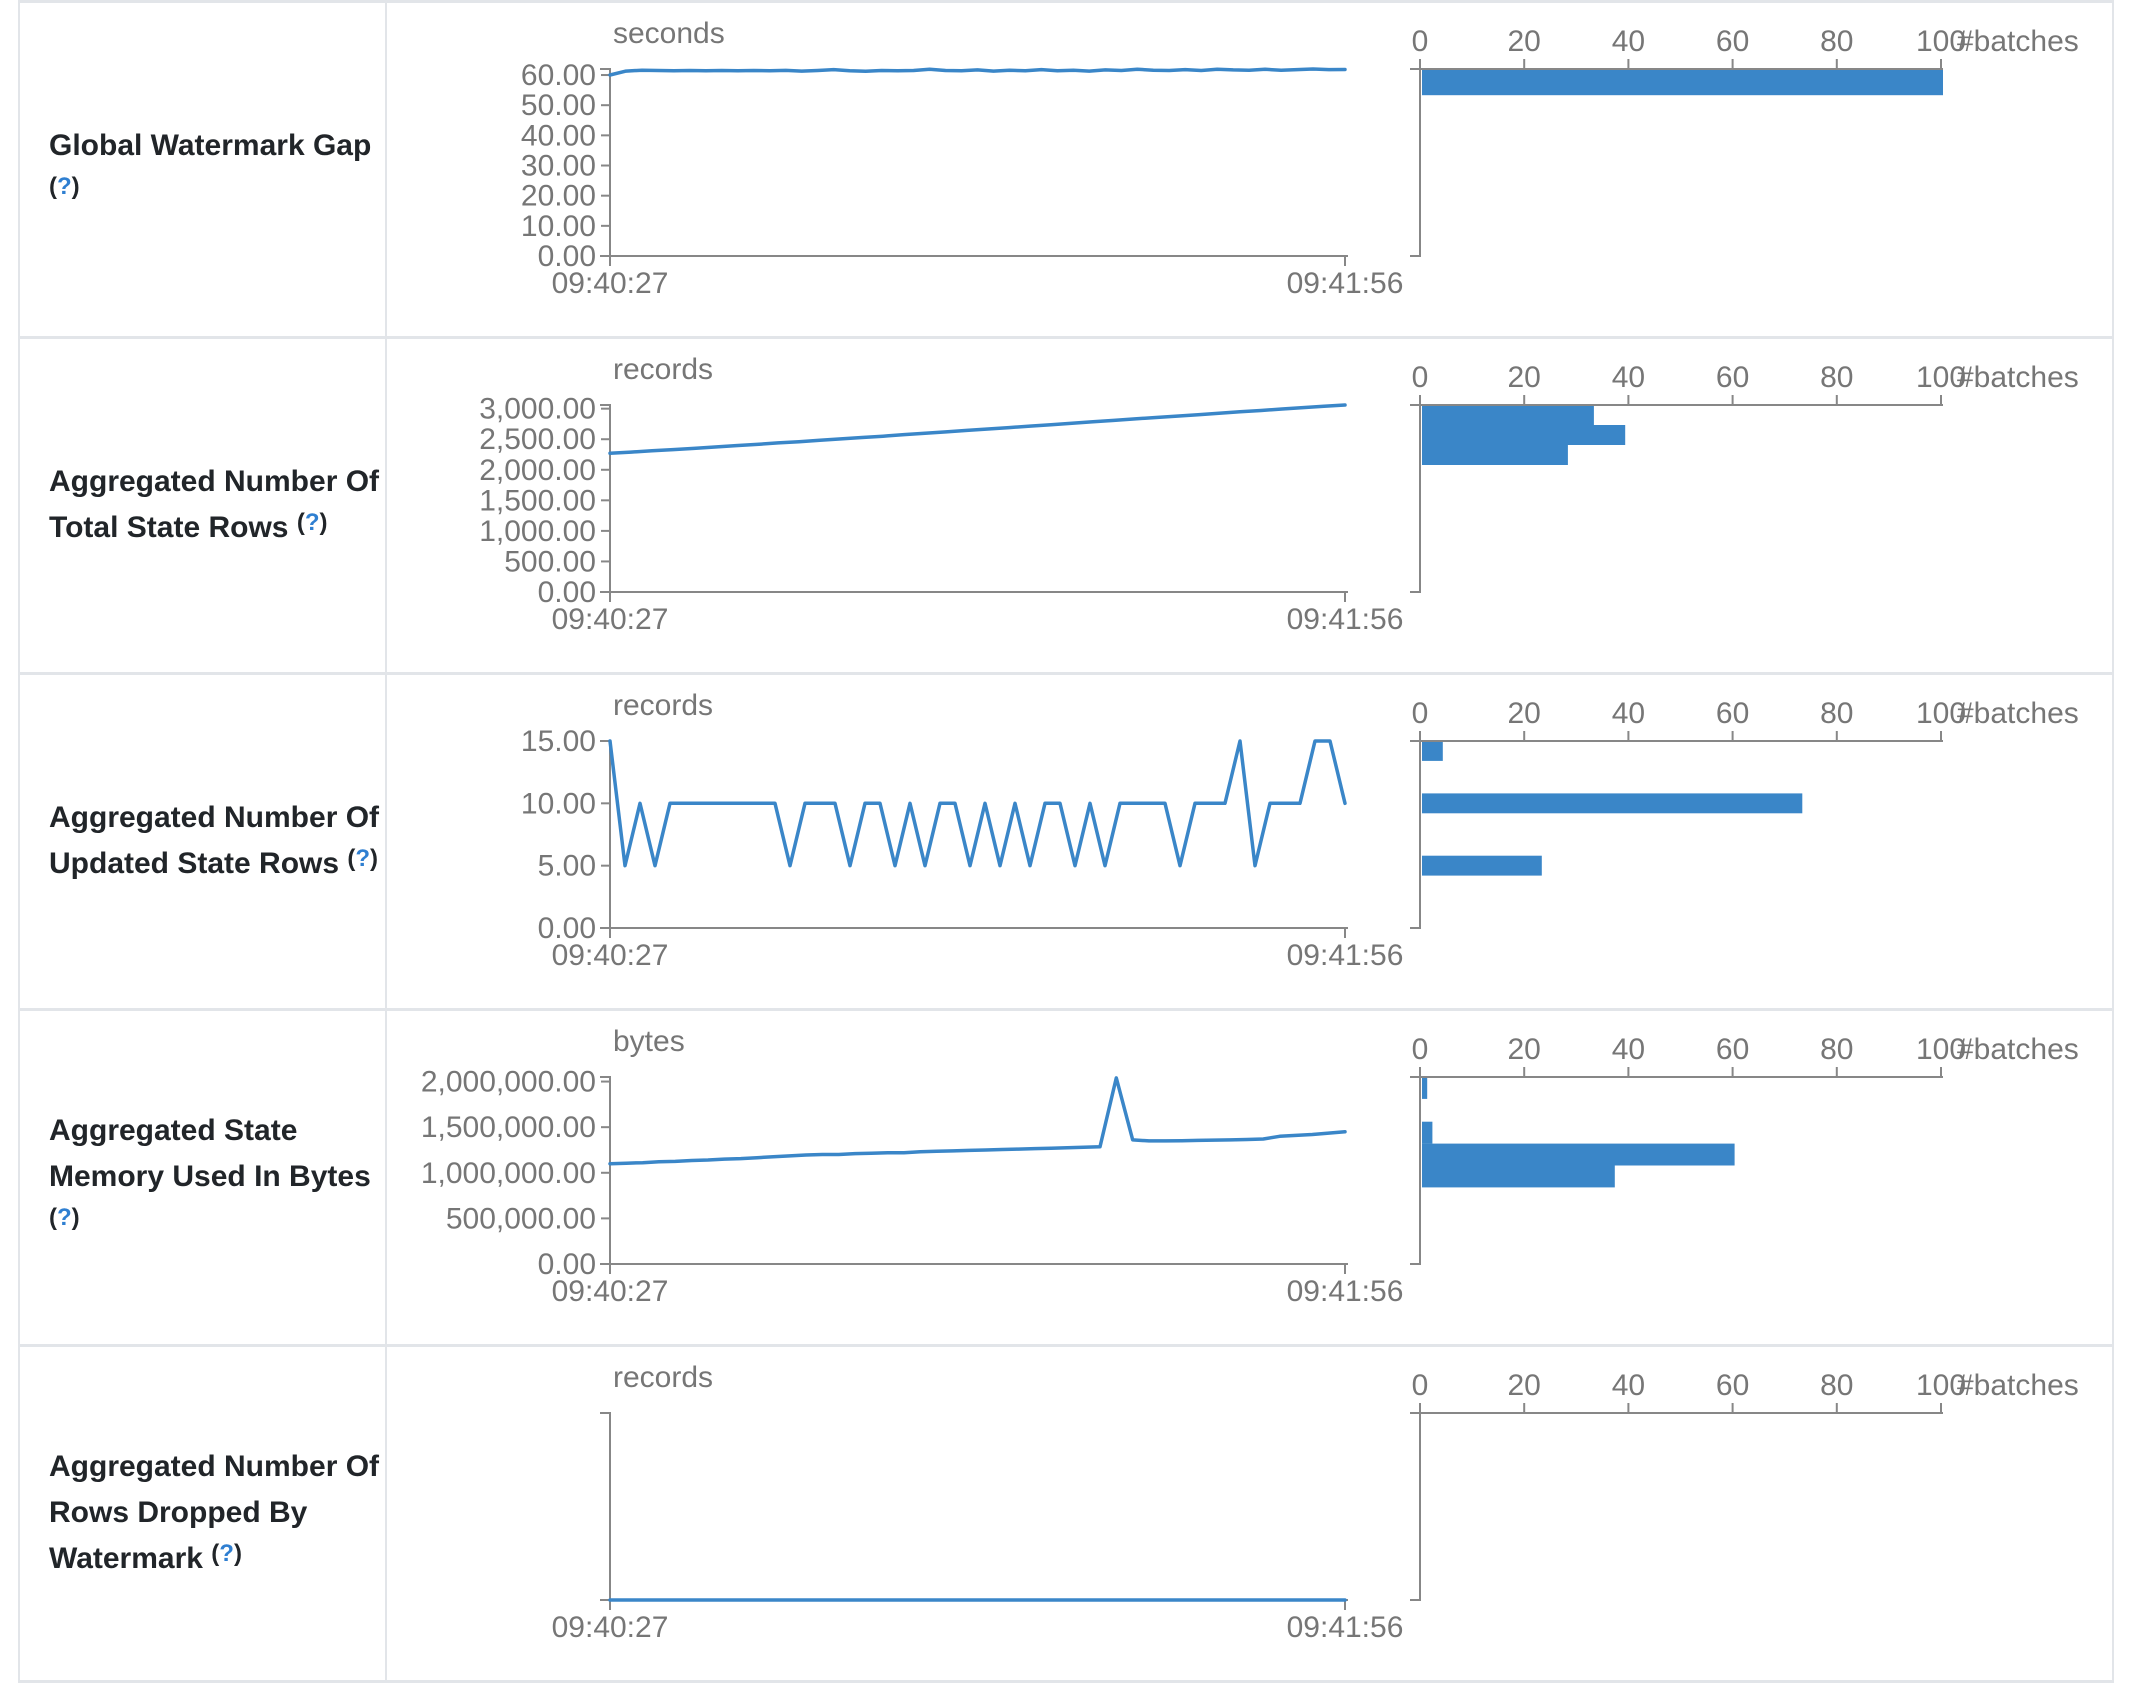 This screenshot has width=2132, height=1686. I want to click on metric-label-line: Watermark (?), so click(217, 1560).